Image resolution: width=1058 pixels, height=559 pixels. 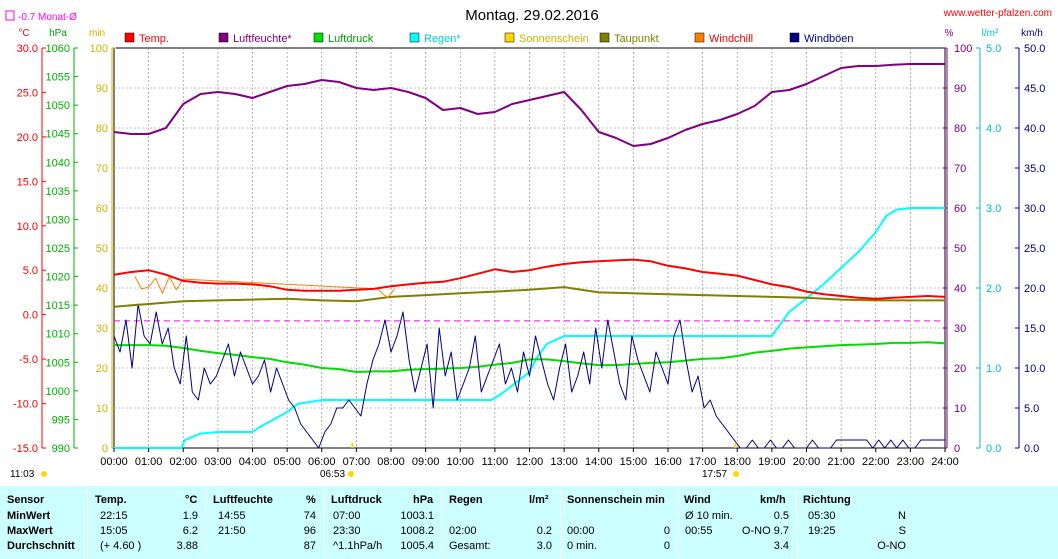 I want to click on table-cell: 0 min., so click(x=582, y=546).